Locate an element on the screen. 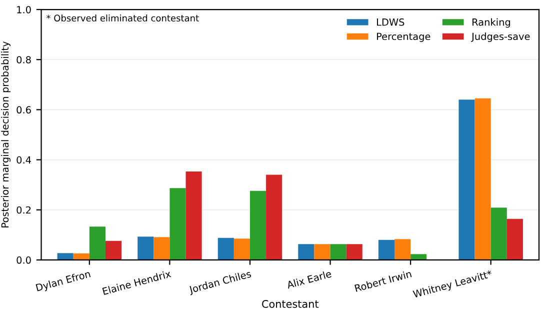 The image size is (550, 317). y-tick-label: 1.0 is located at coordinates (24, 10).